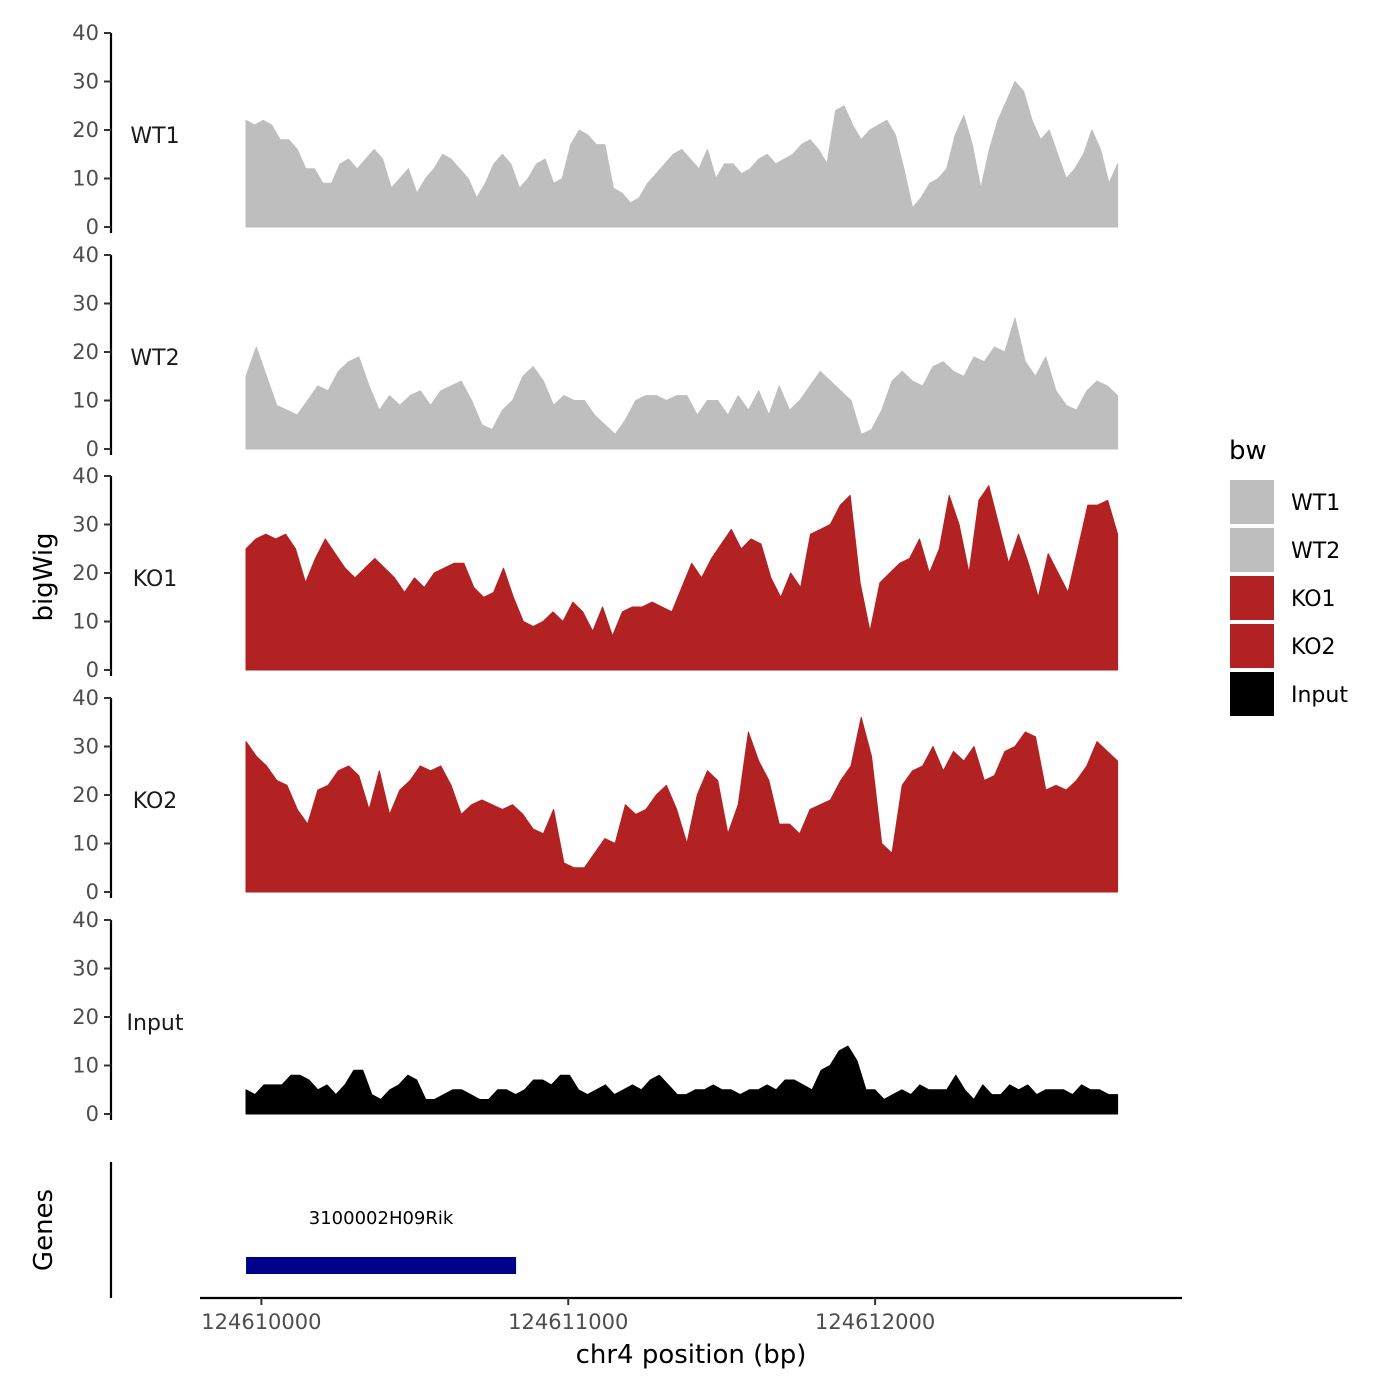 The height and width of the screenshot is (1400, 1400). I want to click on area-input, so click(682, 1080).